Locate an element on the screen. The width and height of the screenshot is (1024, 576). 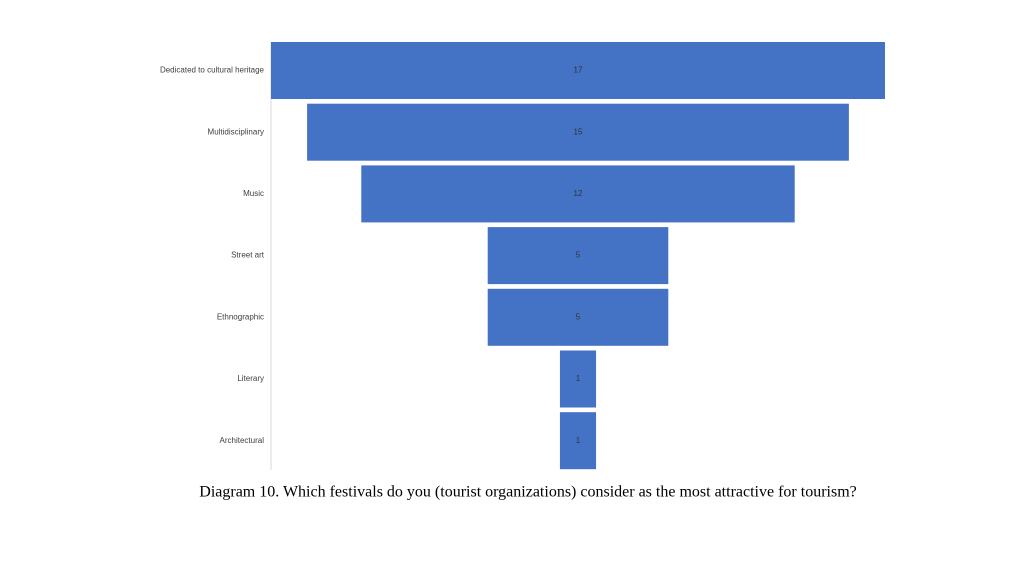
category-label: Music is located at coordinates (253, 193).